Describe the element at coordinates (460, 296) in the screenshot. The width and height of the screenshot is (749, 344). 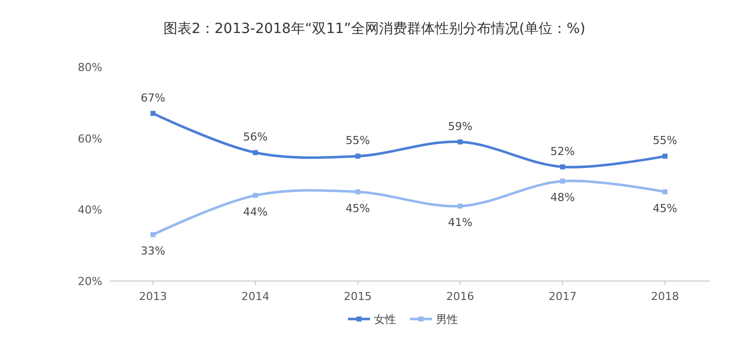
I see `x-tick-label: 2016` at that location.